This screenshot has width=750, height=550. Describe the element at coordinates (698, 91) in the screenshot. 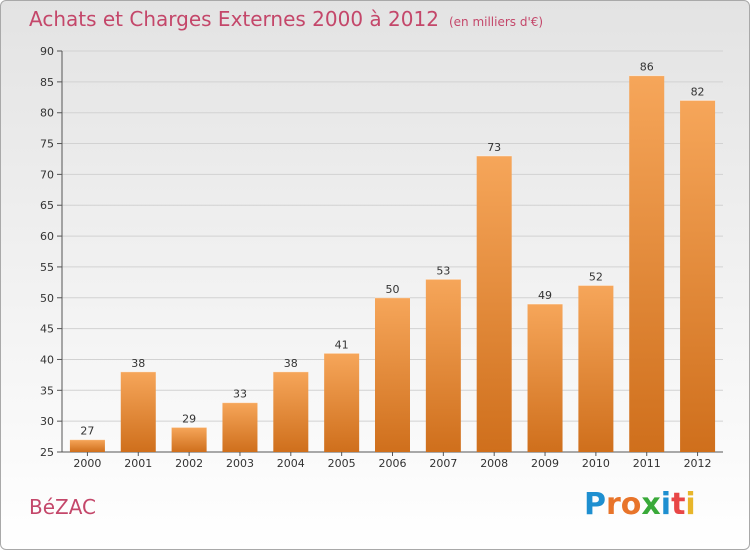

I see `data-label: 82` at that location.